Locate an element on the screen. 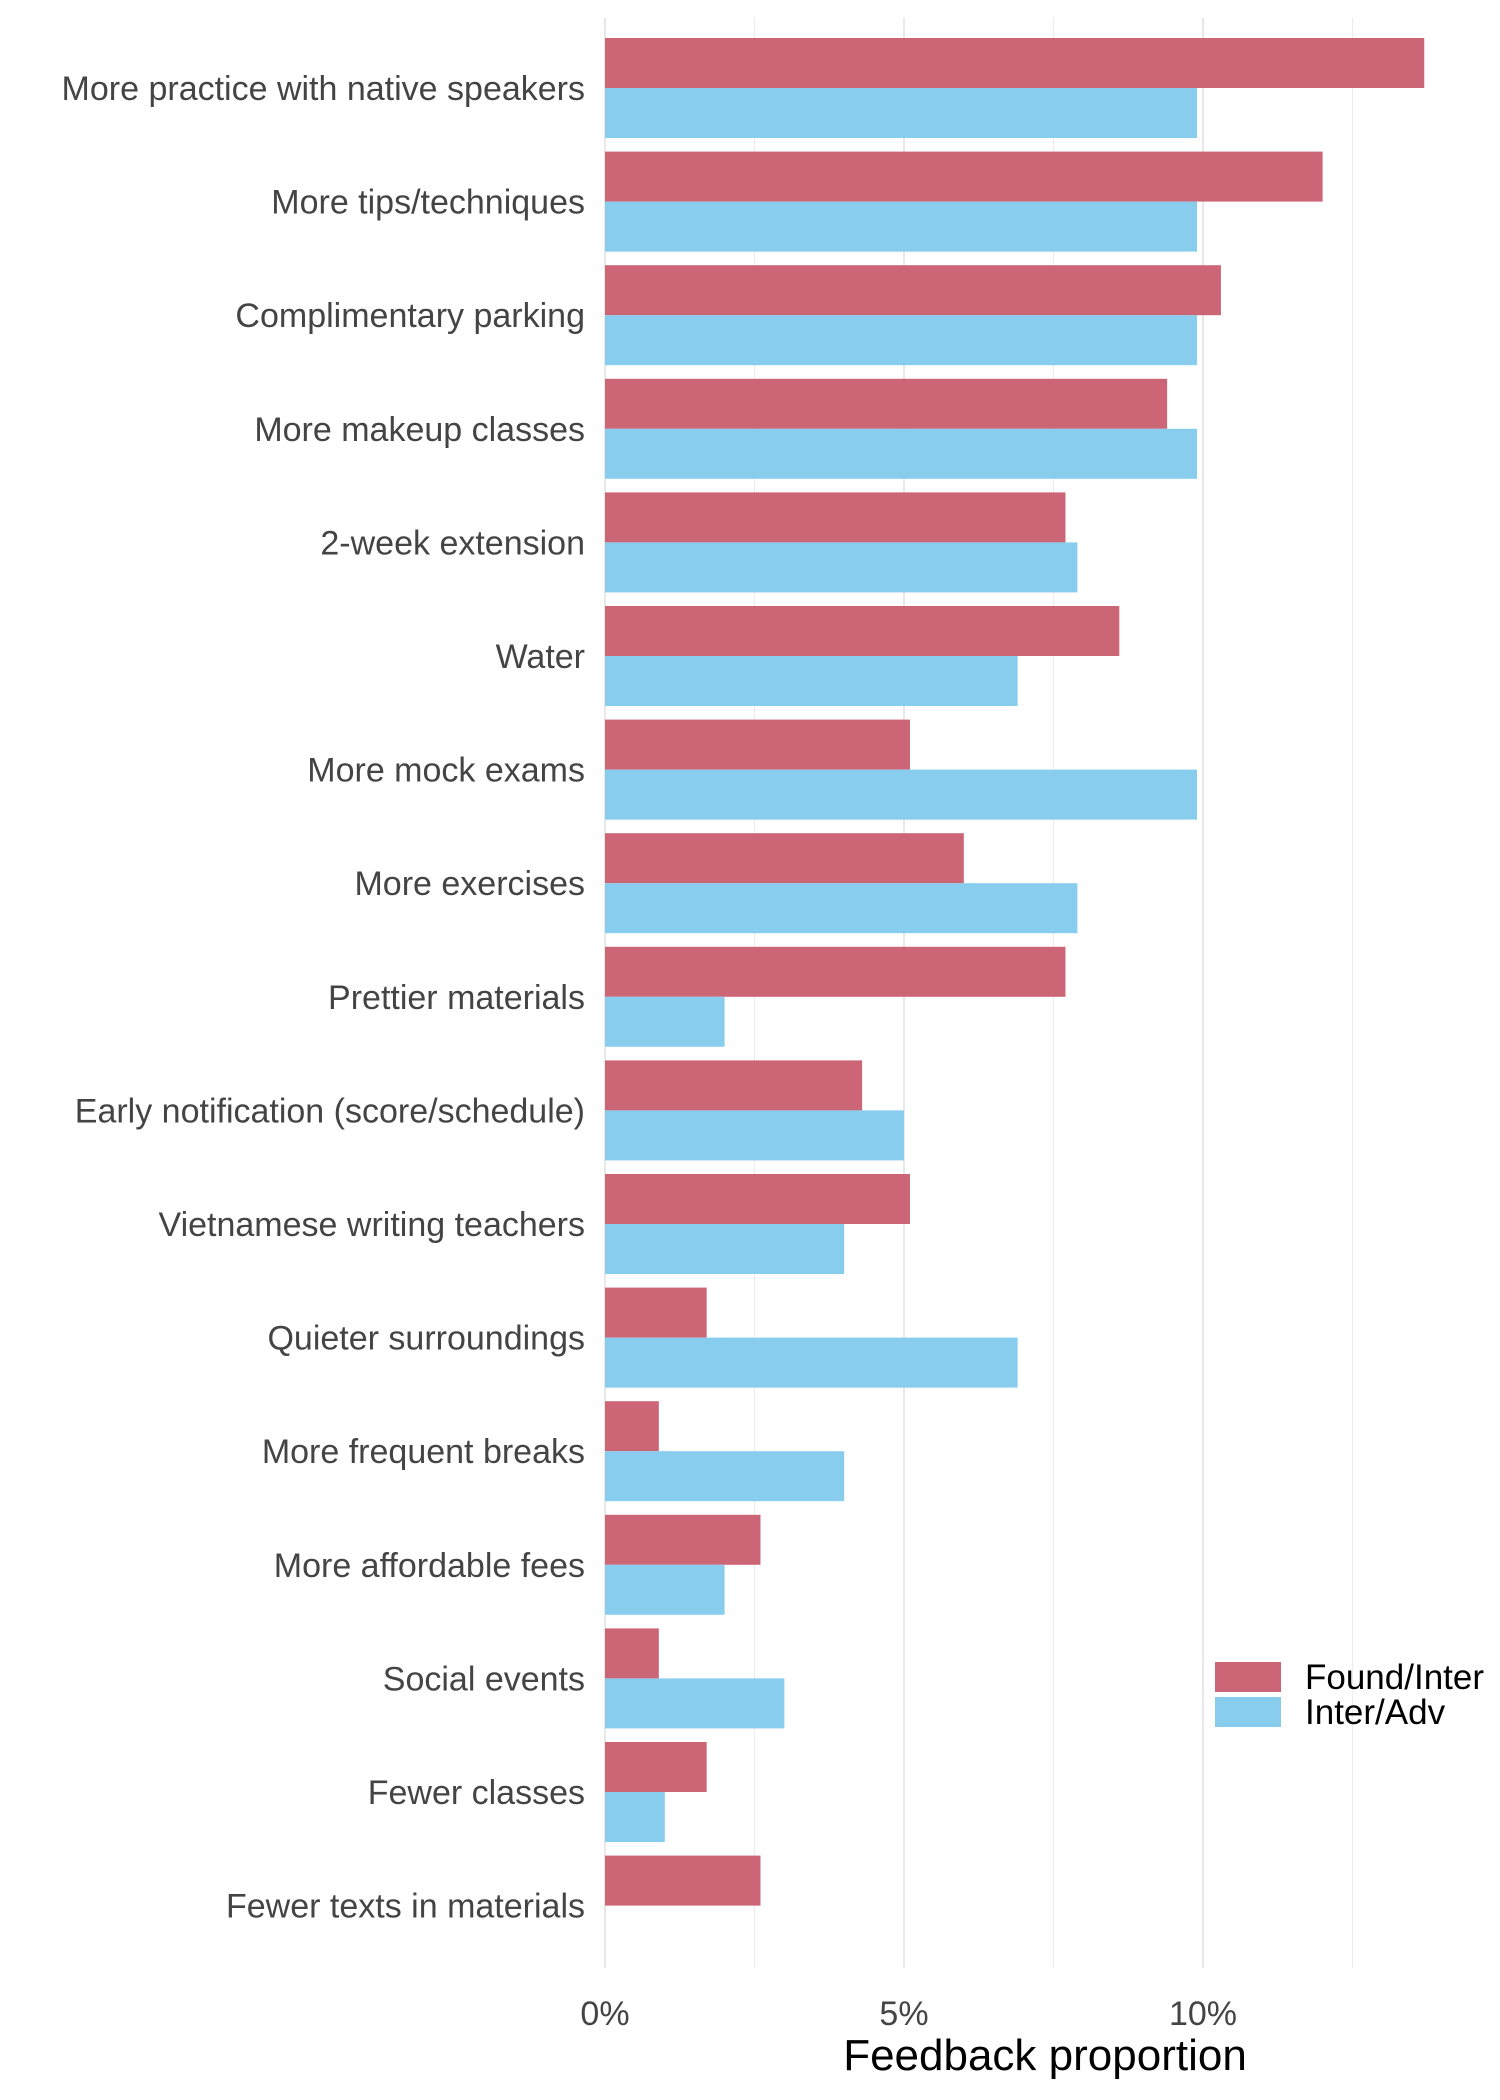 The height and width of the screenshot is (2100, 1500). x-tick-labels: 0% 5% 10% is located at coordinates (908, 2014).